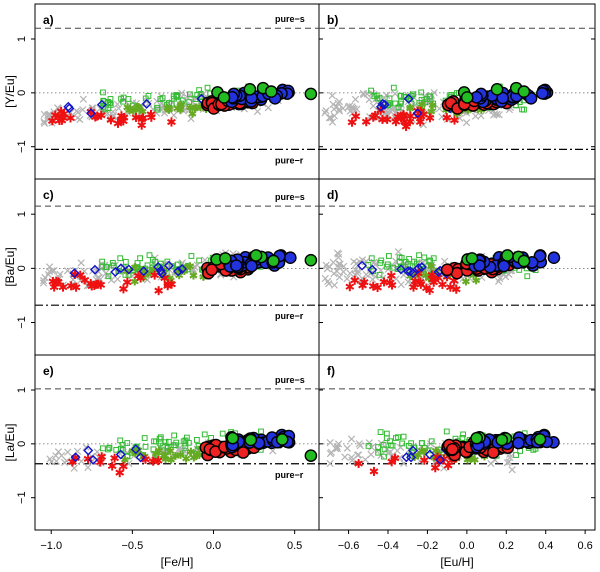 Image resolution: width=600 pixels, height=572 pixels. I want to click on panel-label: a), so click(48, 20).